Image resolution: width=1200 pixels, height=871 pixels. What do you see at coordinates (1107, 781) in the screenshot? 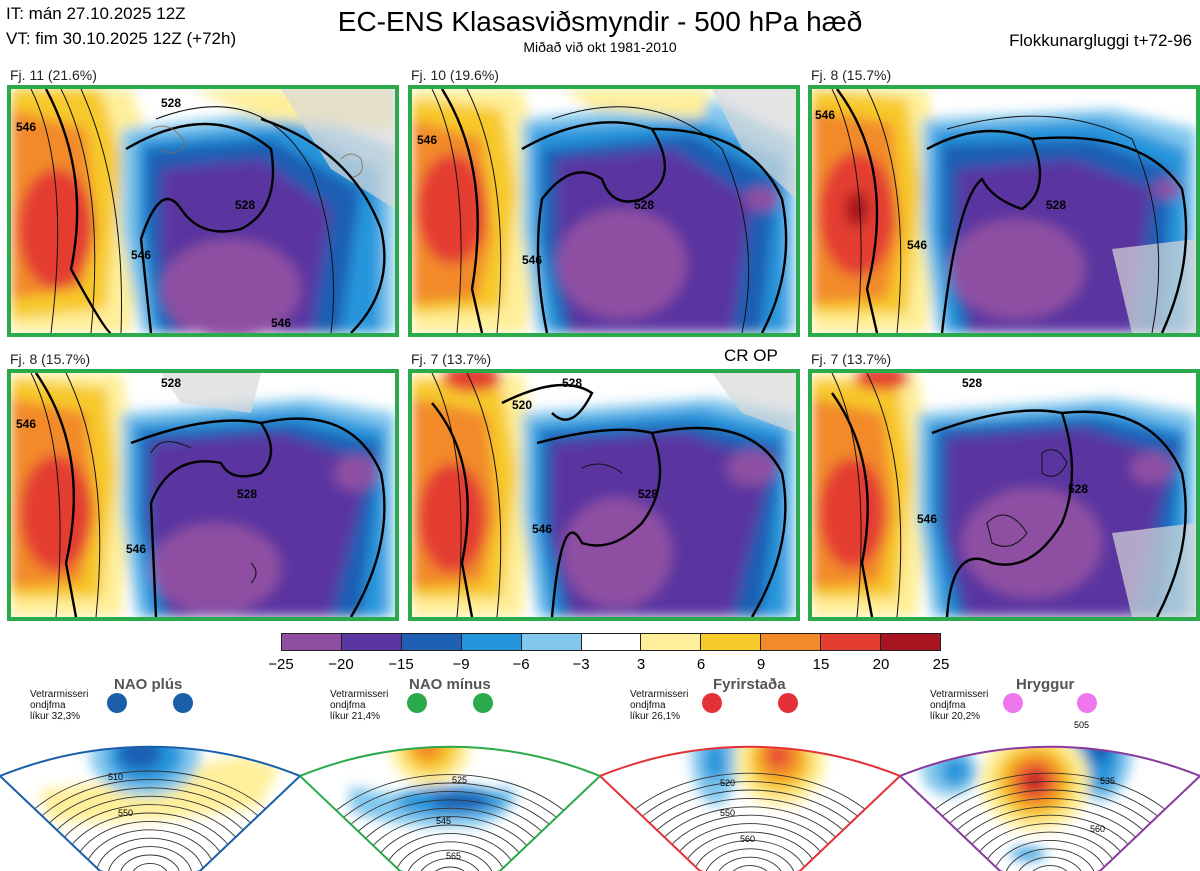
I see `contour-label: 535` at bounding box center [1107, 781].